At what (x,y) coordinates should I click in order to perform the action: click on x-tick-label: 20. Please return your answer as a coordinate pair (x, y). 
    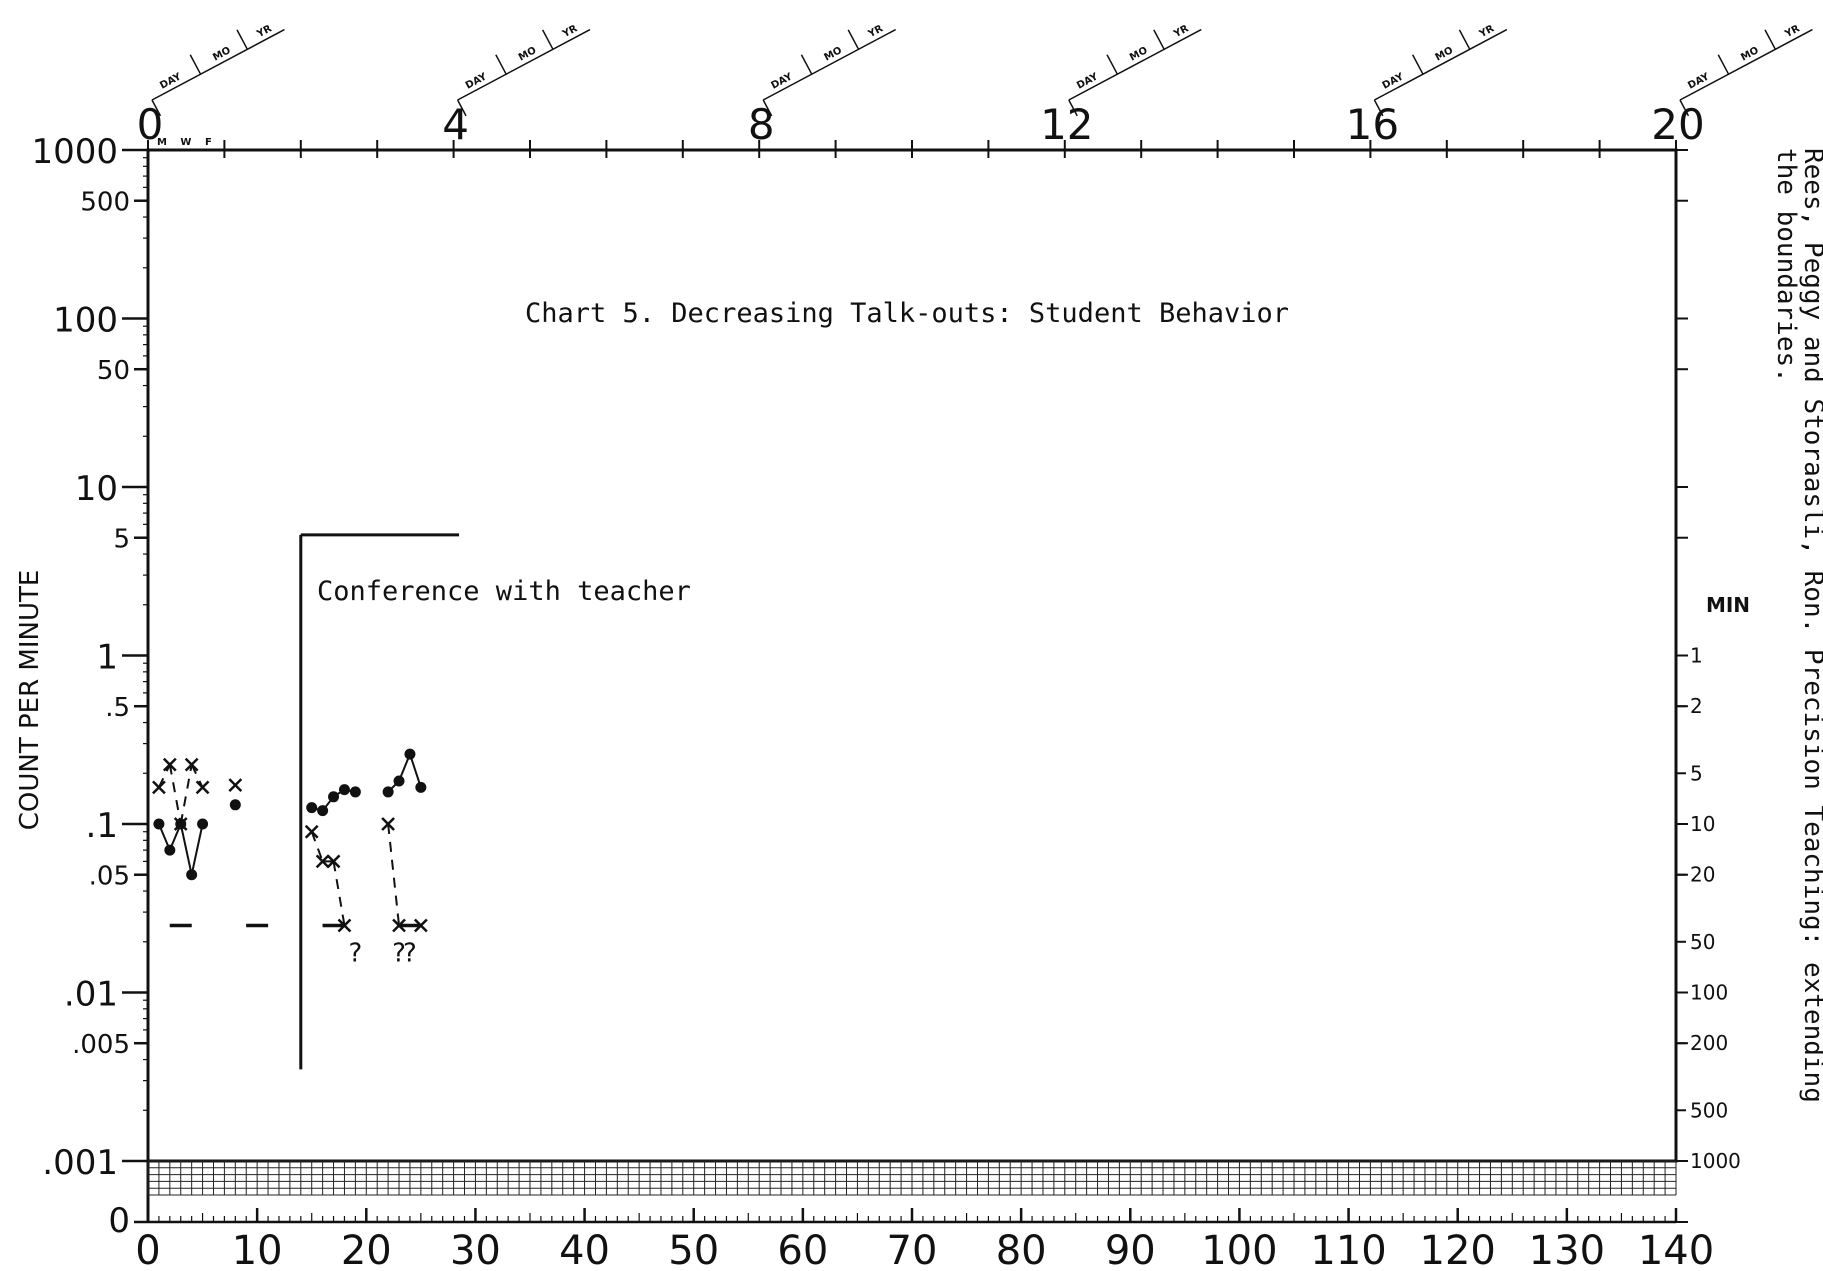
    Looking at the image, I should click on (366, 1249).